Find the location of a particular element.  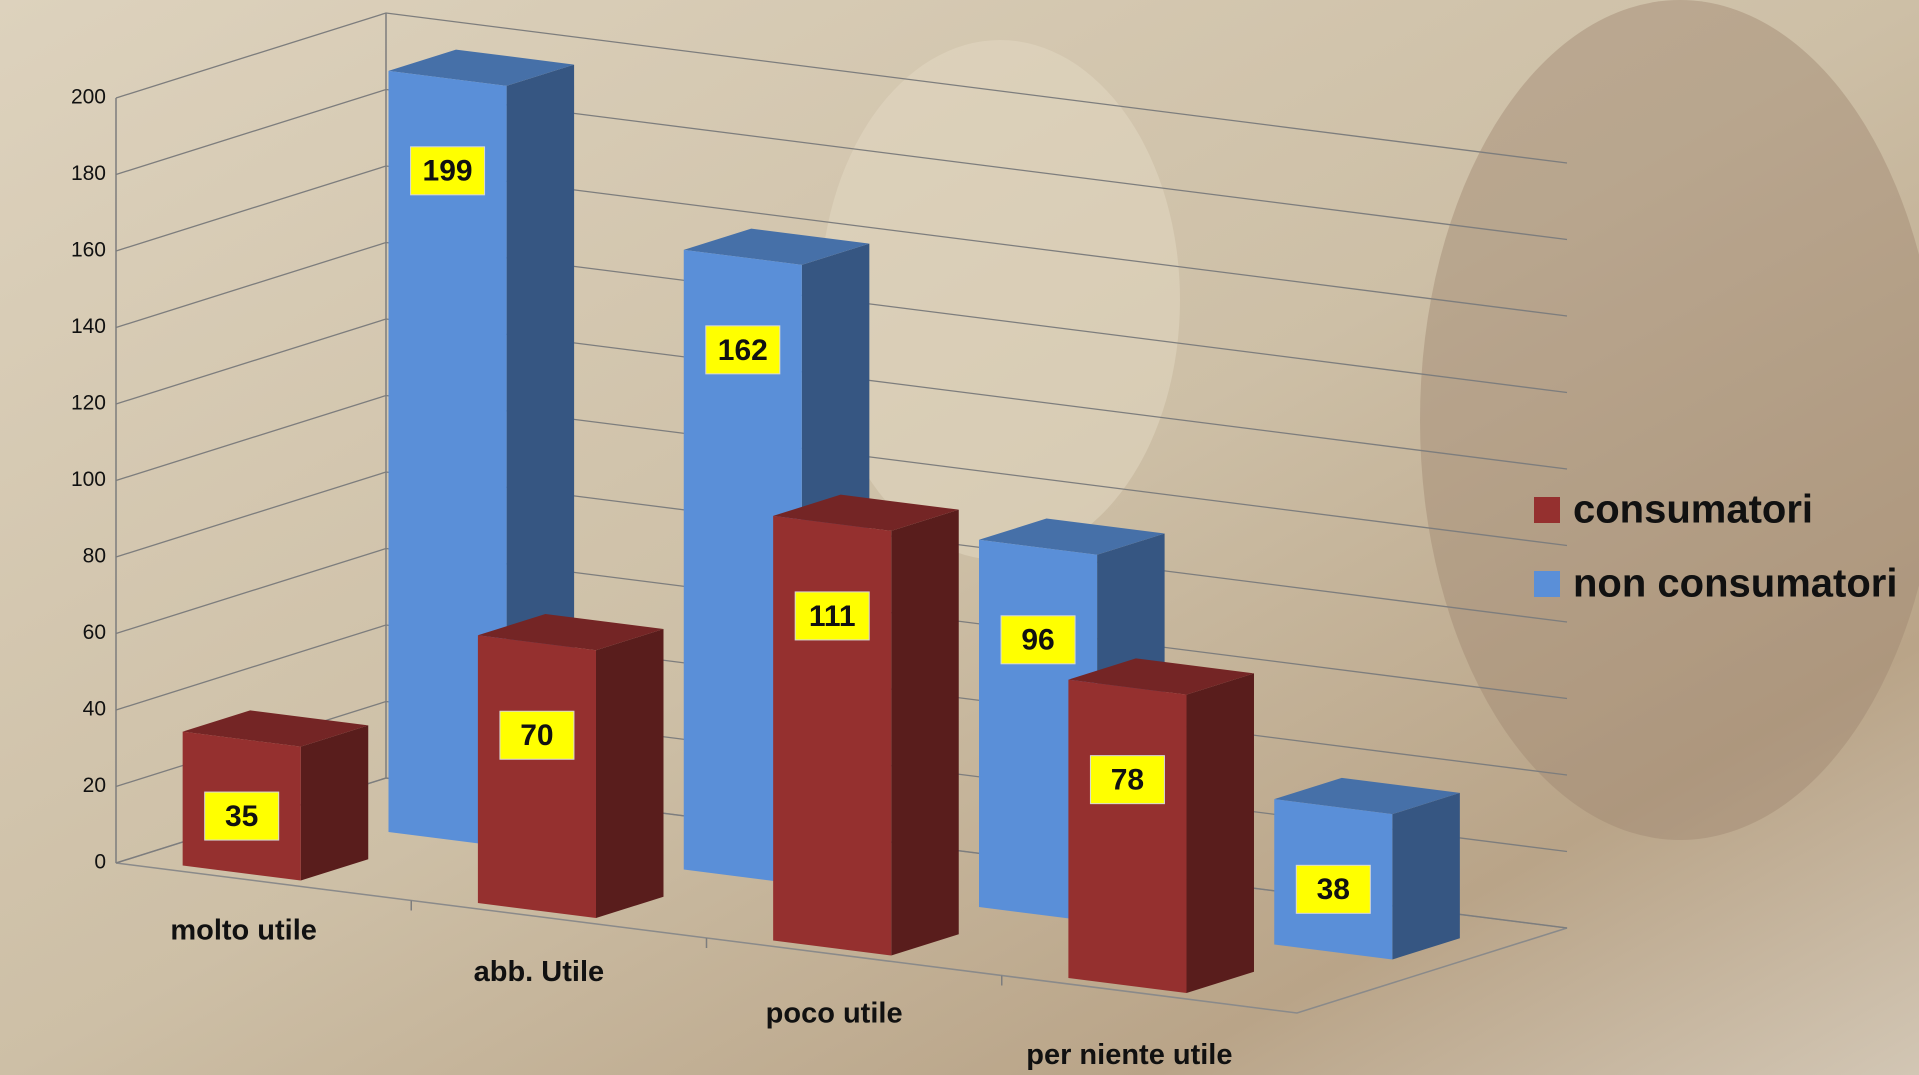

bar: 35 is located at coordinates (275, 795).